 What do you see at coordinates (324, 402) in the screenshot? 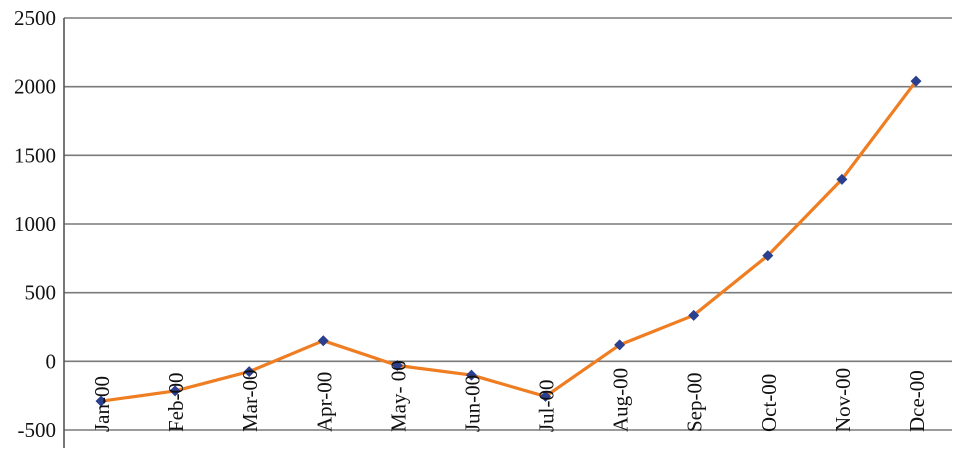
I see `x-category-label: Apr-00` at bounding box center [324, 402].